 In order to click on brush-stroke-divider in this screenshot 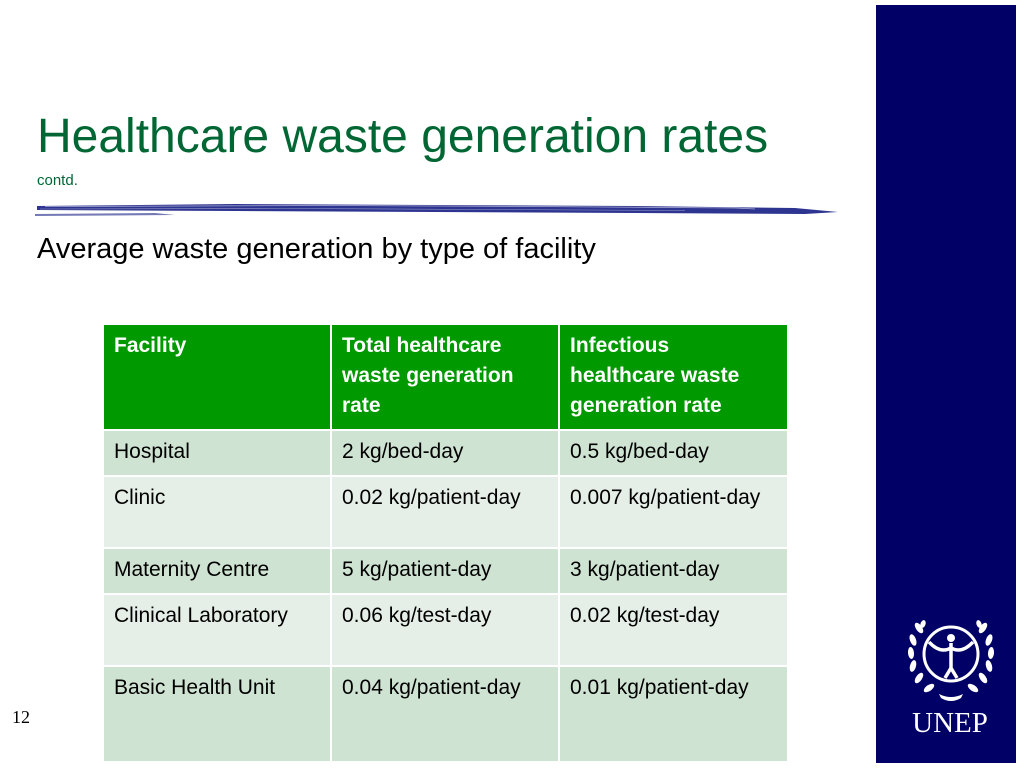, I will do `click(436, 210)`.